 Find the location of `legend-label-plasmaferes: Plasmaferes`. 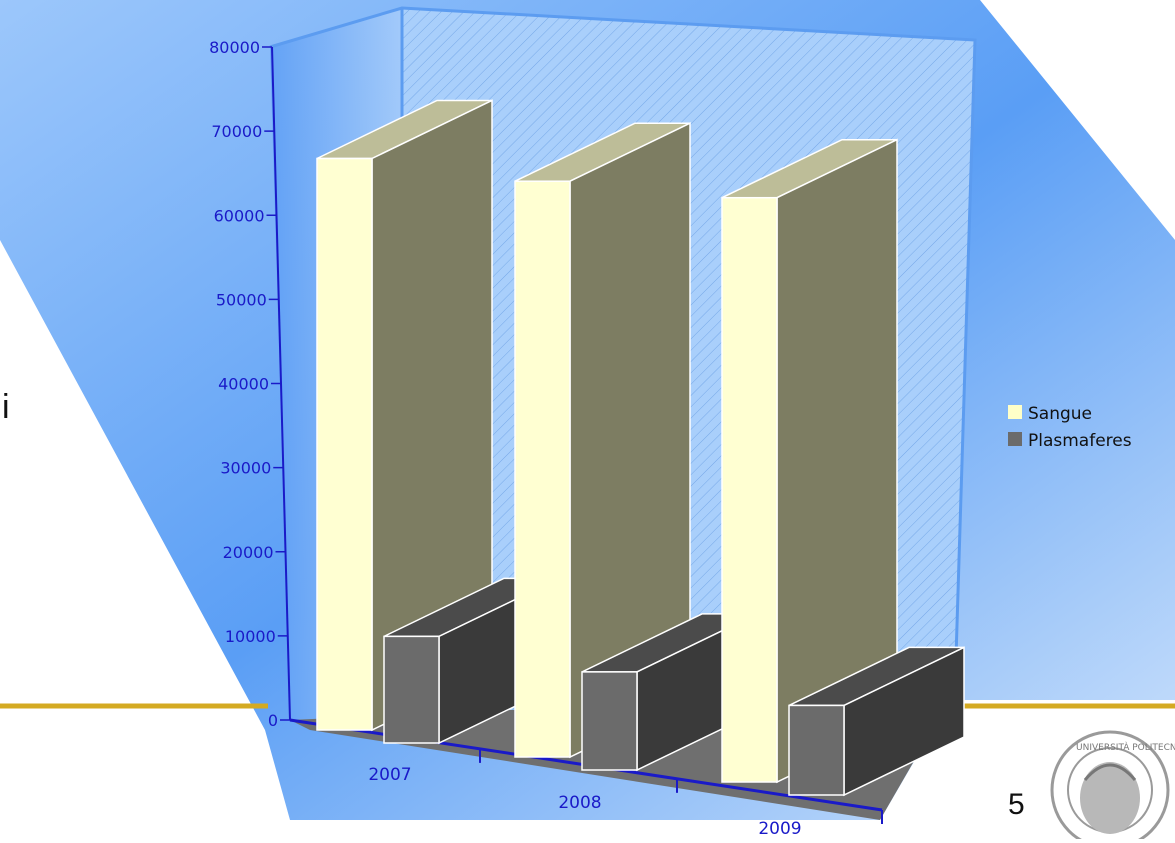

legend-label-plasmaferes: Plasmaferes is located at coordinates (1080, 441).